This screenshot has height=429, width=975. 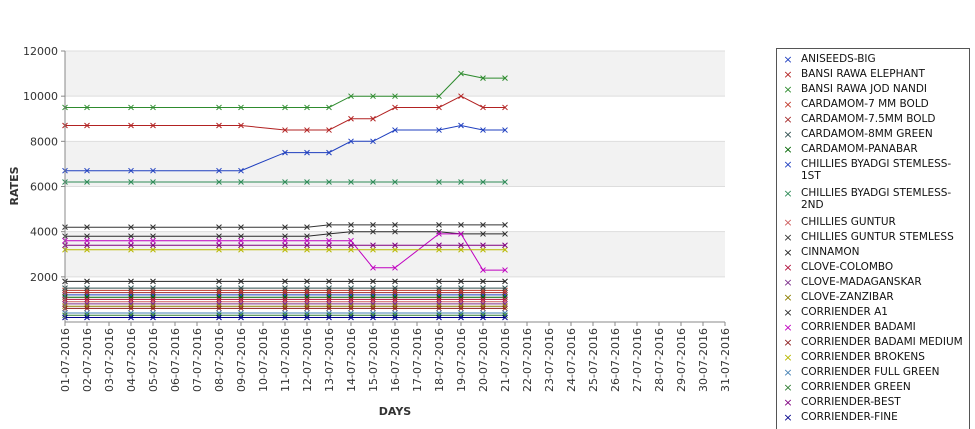 I want to click on y-tick-label: 6000, so click(x=44, y=187).